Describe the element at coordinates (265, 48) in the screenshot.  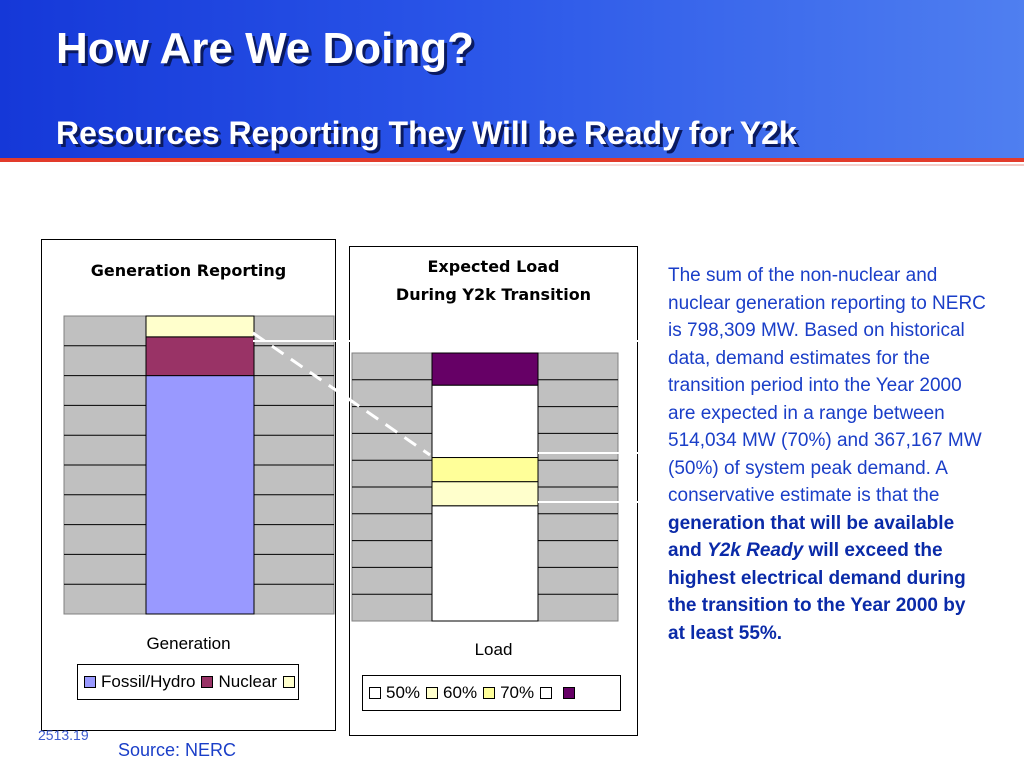
I see `slide-title: How Are We Doing?` at that location.